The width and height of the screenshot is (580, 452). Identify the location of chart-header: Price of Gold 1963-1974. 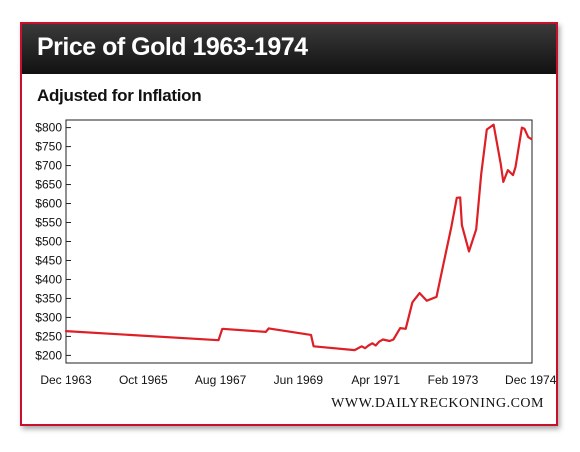
(289, 49).